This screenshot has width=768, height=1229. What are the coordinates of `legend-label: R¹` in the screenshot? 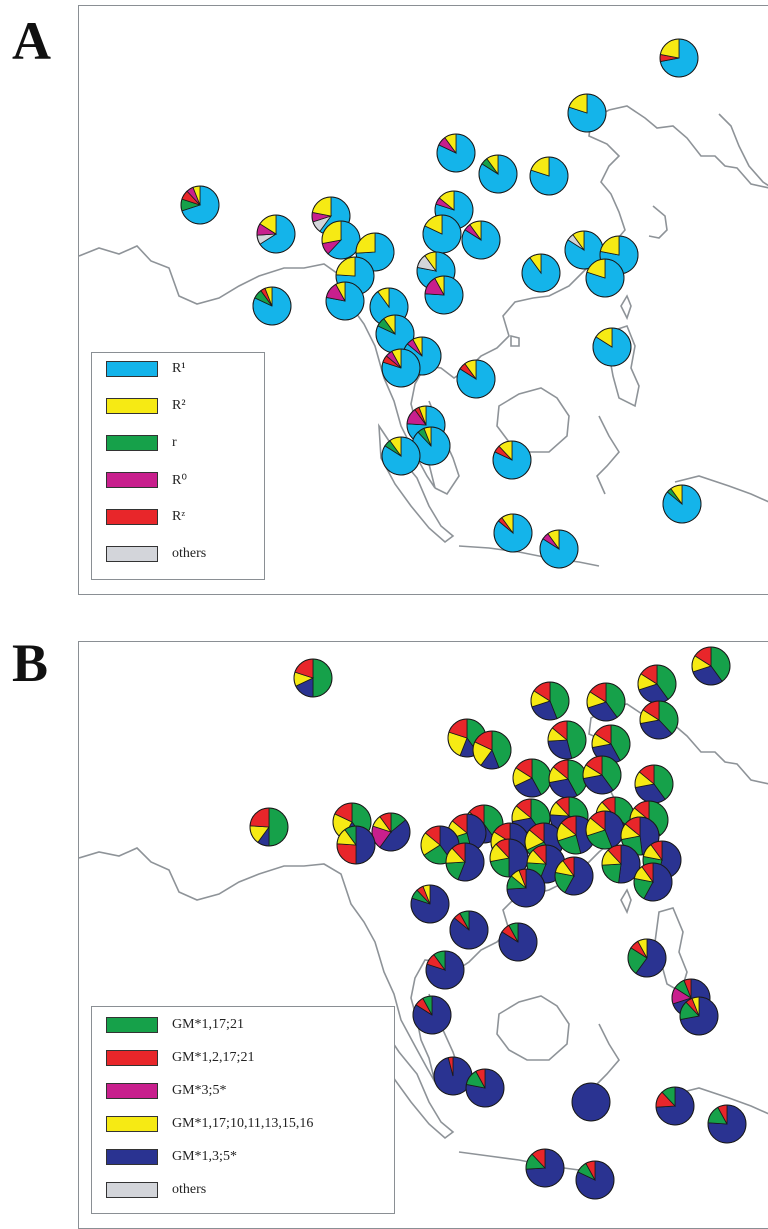 It's located at (179, 368).